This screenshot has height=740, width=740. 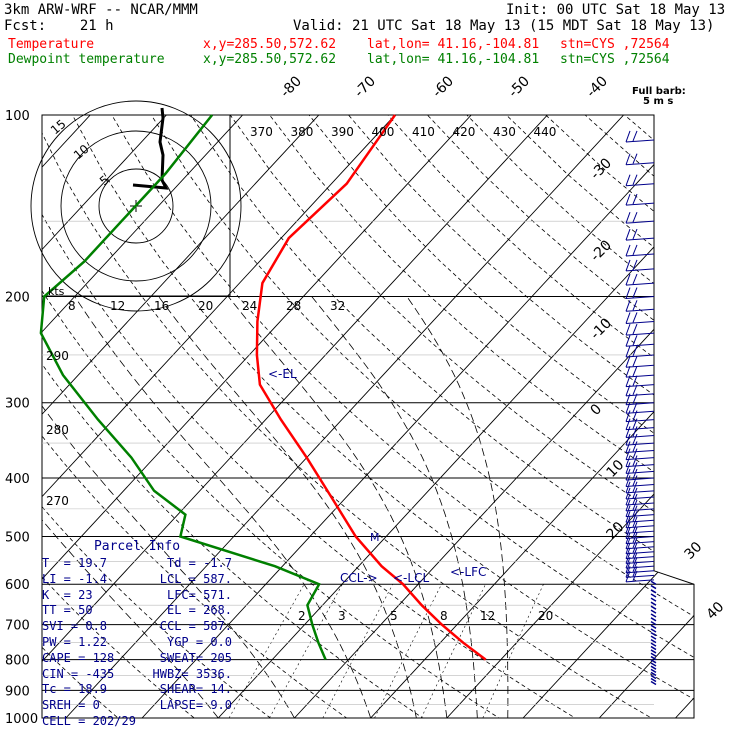 What do you see at coordinates (89, 689) in the screenshot?
I see `parcel-value: 18.9` at bounding box center [89, 689].